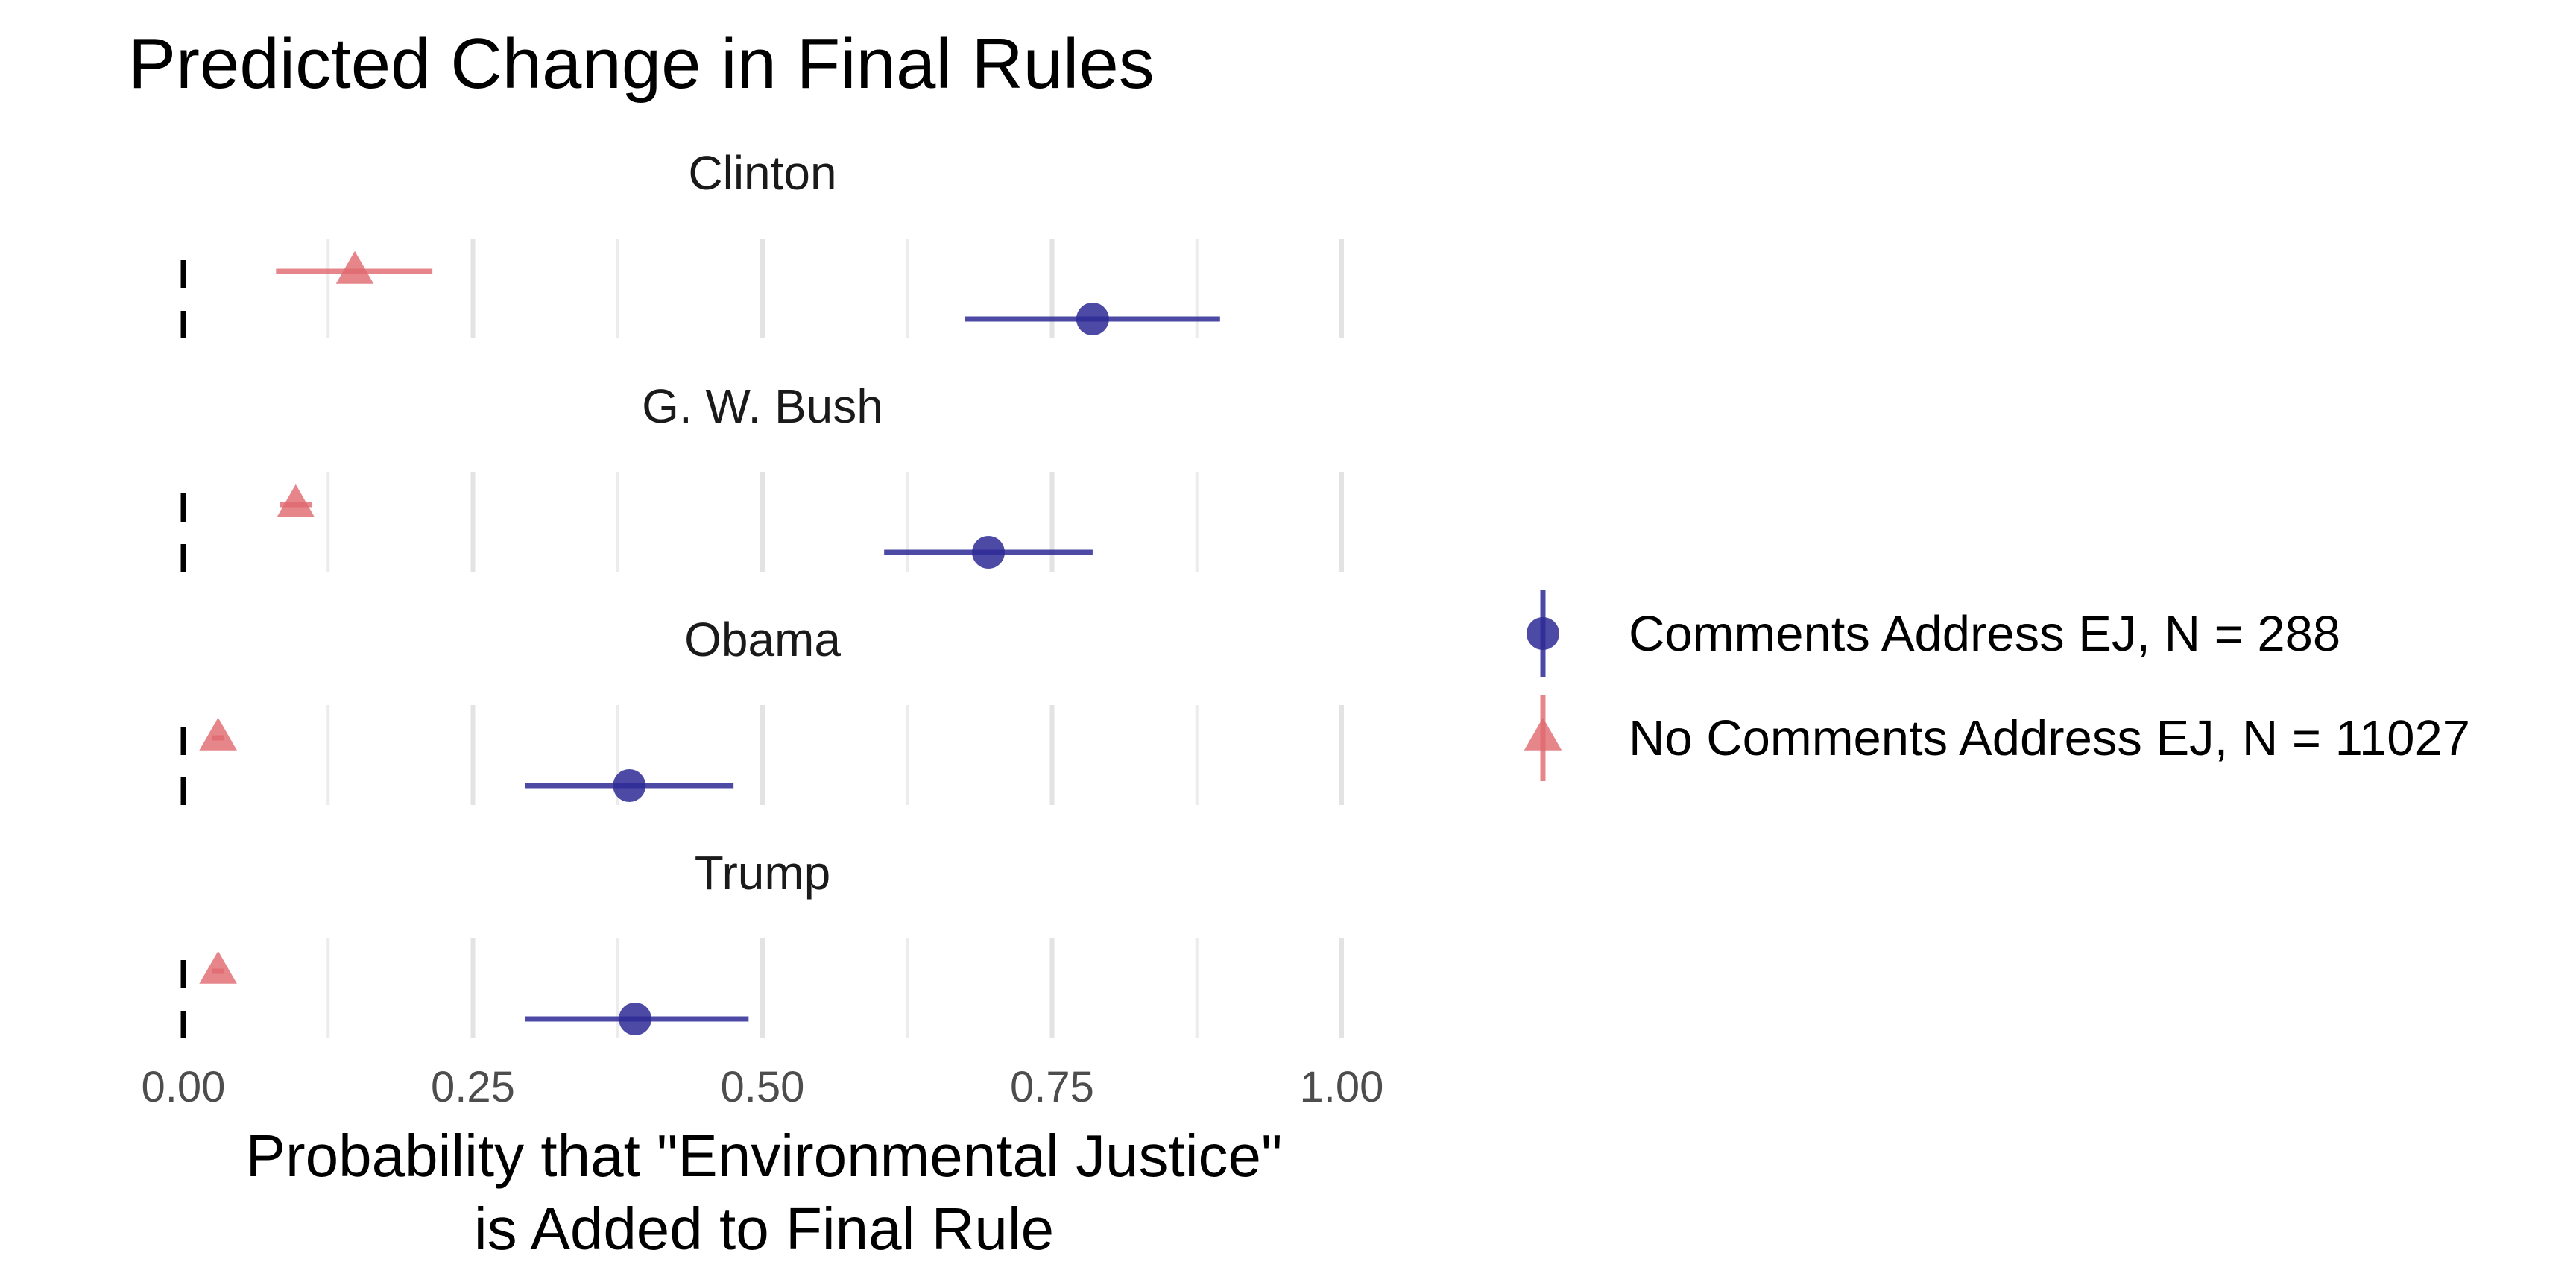 Image resolution: width=2576 pixels, height=1288 pixels. I want to click on legend-item: No Comments Address EJ, N = 11027, so click(1997, 738).